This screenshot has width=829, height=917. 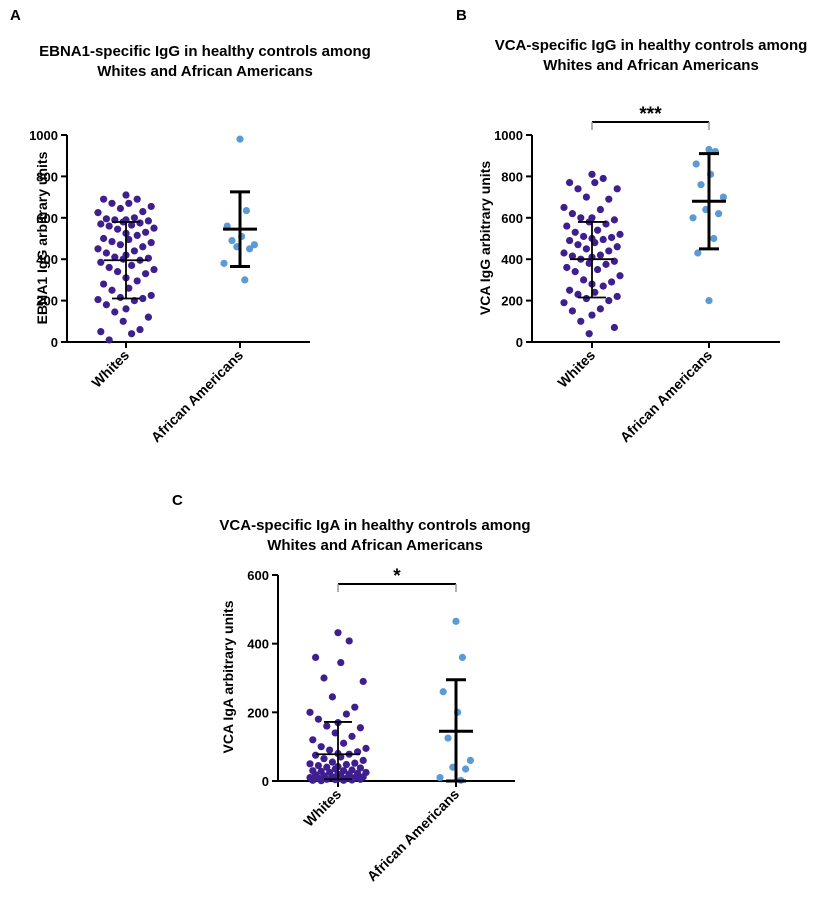 What do you see at coordinates (47, 301) in the screenshot?
I see `panel-a-y-tick-label: 200` at bounding box center [47, 301].